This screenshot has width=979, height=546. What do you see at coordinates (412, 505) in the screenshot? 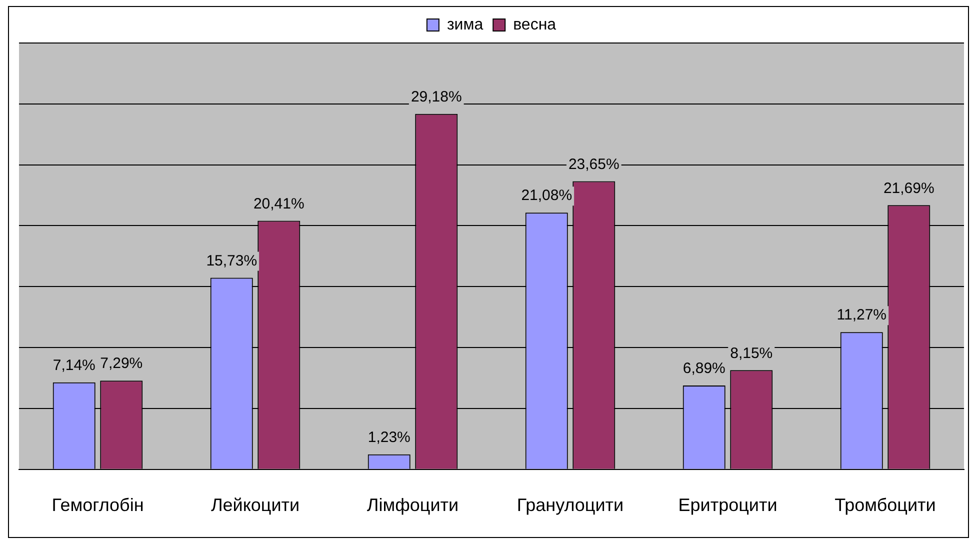
I see `x-tick-label: Лімфоцити` at bounding box center [412, 505].